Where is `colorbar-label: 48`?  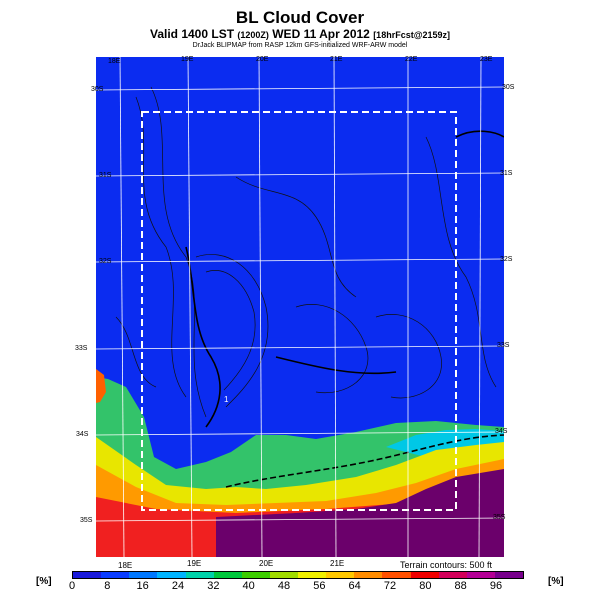
colorbar-label: 48 is located at coordinates (284, 586).